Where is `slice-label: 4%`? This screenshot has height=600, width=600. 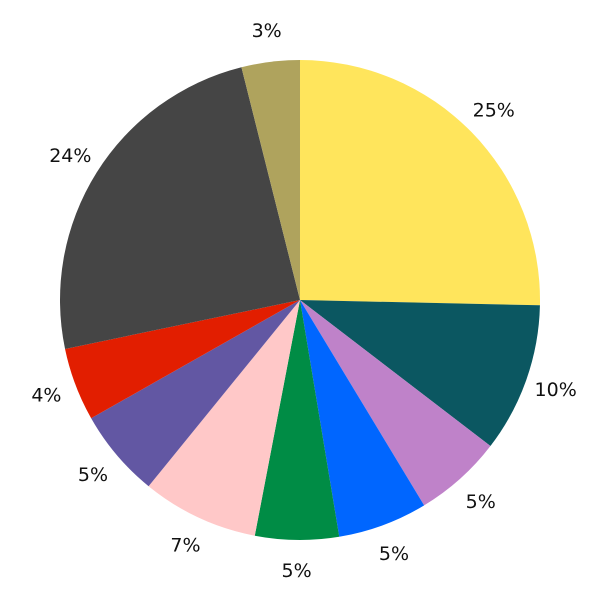
slice-label: 4% is located at coordinates (46, 396).